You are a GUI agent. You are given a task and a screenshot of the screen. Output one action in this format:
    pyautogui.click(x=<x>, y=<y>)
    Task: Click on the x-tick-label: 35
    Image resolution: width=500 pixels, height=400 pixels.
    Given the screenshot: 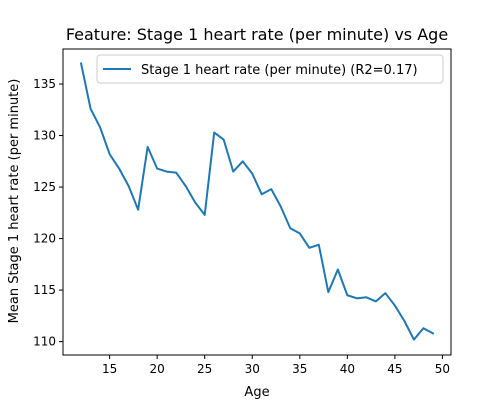 What is the action you would take?
    pyautogui.click(x=299, y=369)
    